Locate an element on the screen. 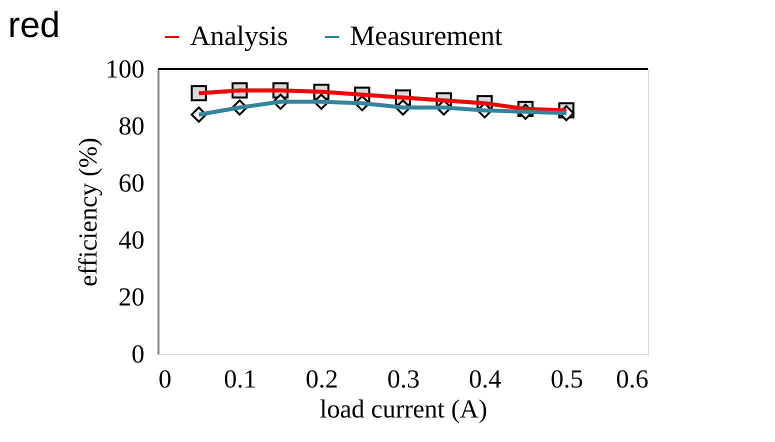 The height and width of the screenshot is (442, 775). y-tick-label: 60 is located at coordinates (131, 183).